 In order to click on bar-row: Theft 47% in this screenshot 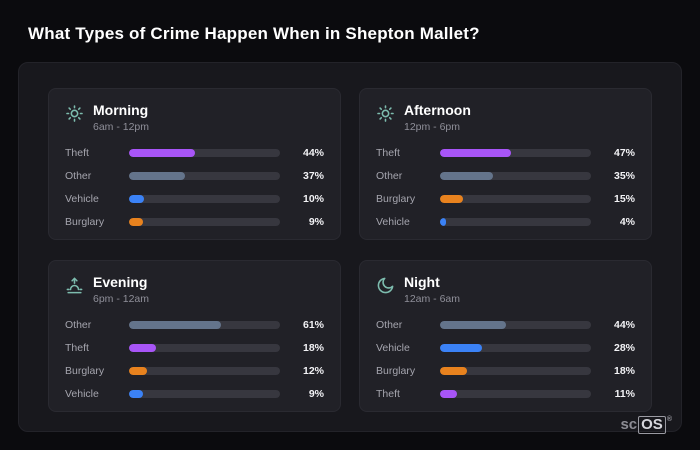, I will do `click(505, 153)`.